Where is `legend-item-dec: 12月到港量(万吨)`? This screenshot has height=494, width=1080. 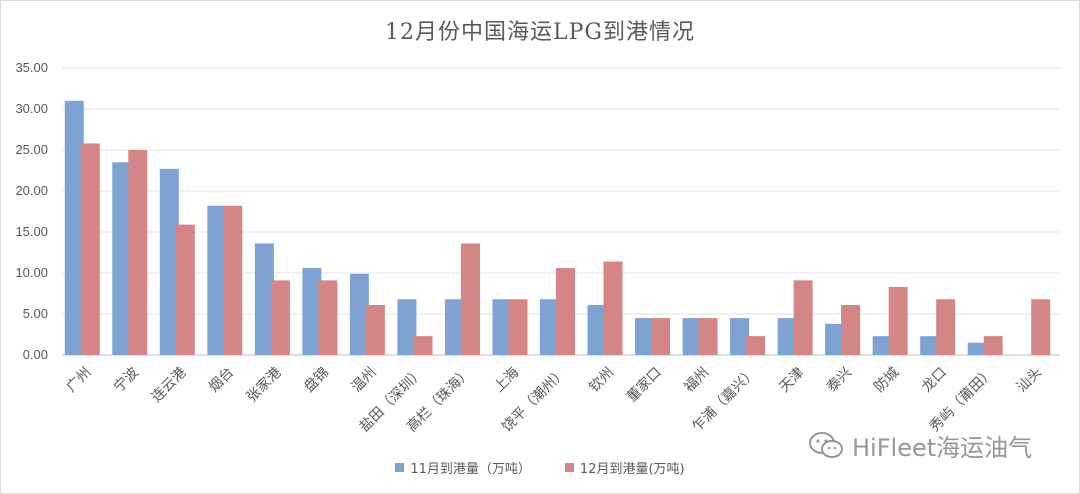
legend-item-dec: 12月到港量(万吨) is located at coordinates (624, 467).